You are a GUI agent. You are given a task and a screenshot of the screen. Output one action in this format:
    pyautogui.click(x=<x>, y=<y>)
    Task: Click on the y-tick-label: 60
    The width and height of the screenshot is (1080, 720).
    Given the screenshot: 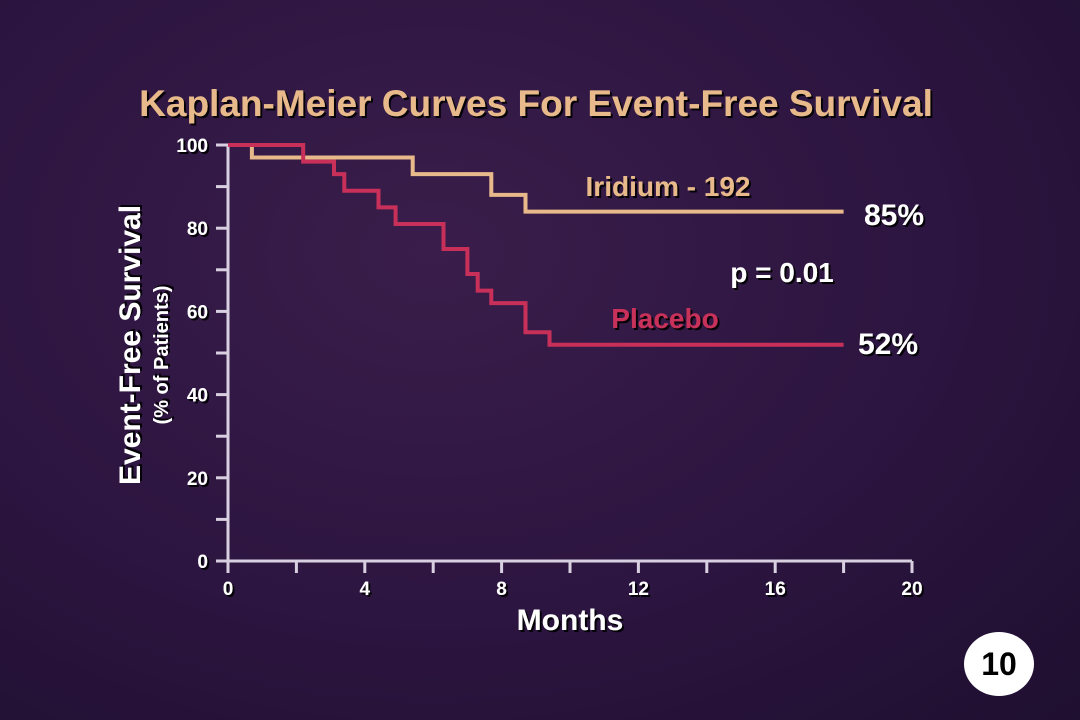 What is the action you would take?
    pyautogui.click(x=197, y=312)
    